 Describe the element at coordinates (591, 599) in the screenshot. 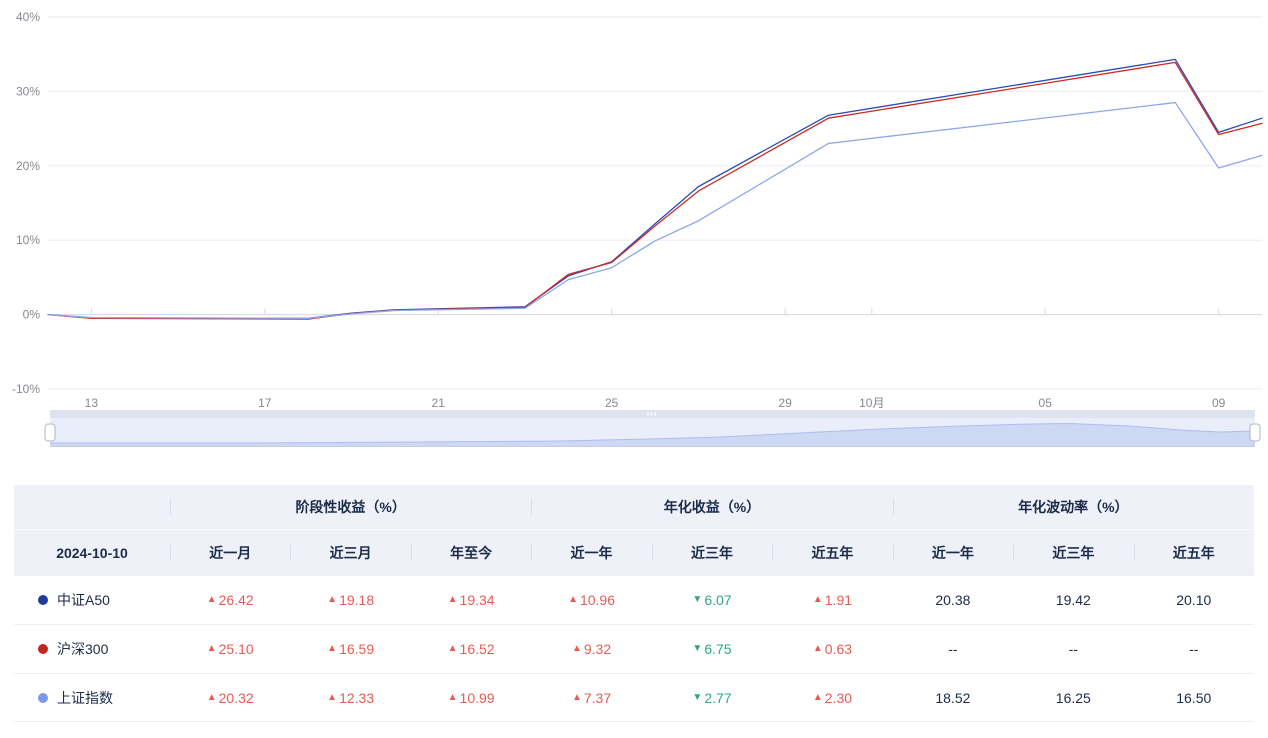

I see `value-cell: ▲ 10.96` at that location.